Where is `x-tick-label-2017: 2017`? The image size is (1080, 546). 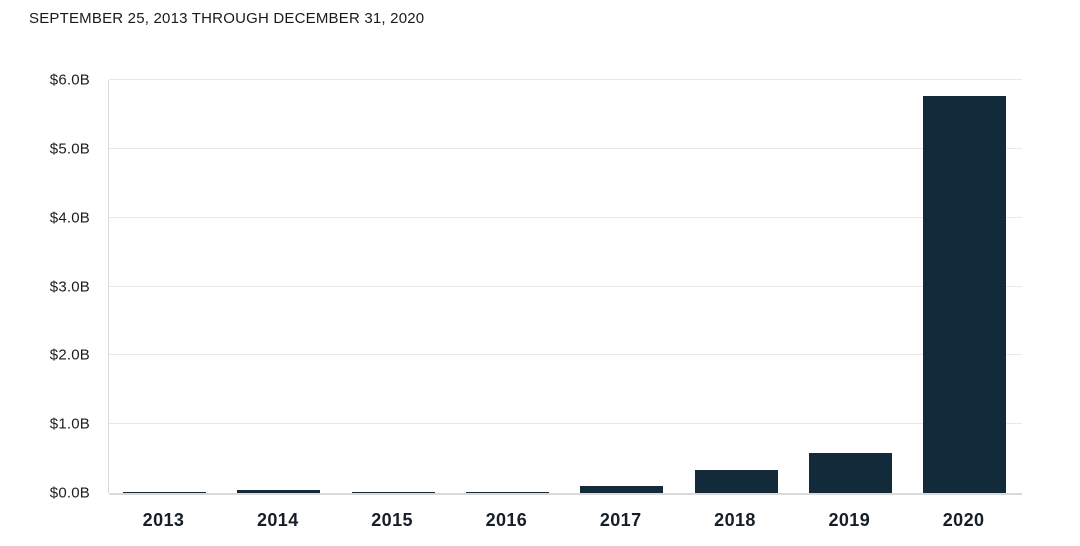
x-tick-label-2017: 2017 is located at coordinates (620, 520).